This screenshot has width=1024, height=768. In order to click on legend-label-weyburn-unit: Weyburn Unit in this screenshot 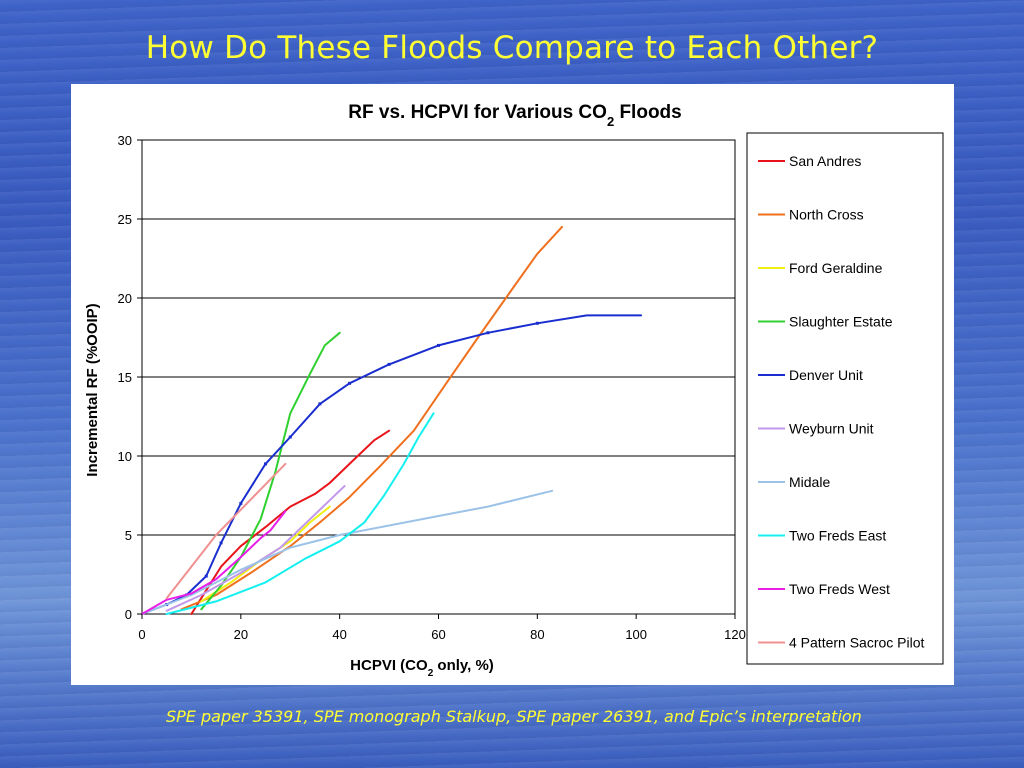, I will do `click(831, 429)`.